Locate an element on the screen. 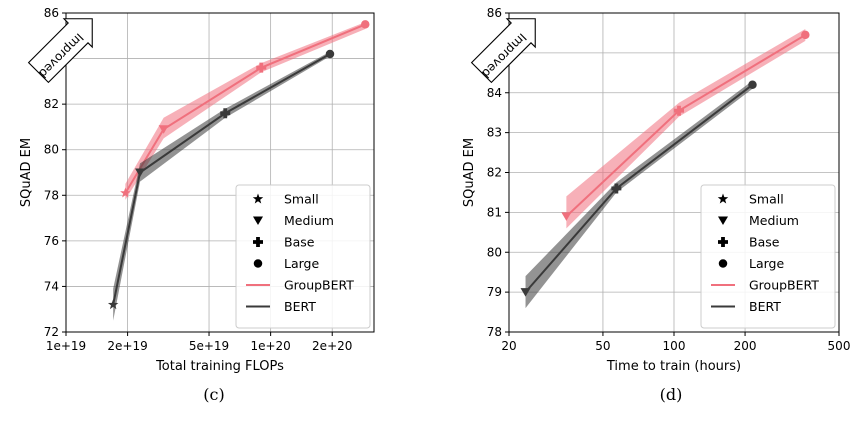  x-tick-label: 200 is located at coordinates (745, 346).